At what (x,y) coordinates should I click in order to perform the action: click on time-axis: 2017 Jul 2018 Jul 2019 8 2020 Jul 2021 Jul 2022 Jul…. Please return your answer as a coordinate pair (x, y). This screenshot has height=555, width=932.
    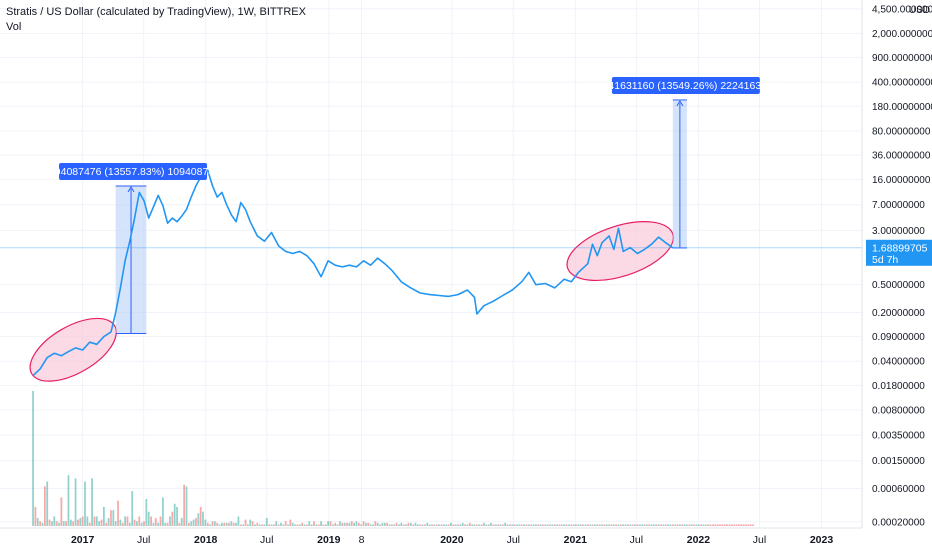
    Looking at the image, I should click on (431, 536).